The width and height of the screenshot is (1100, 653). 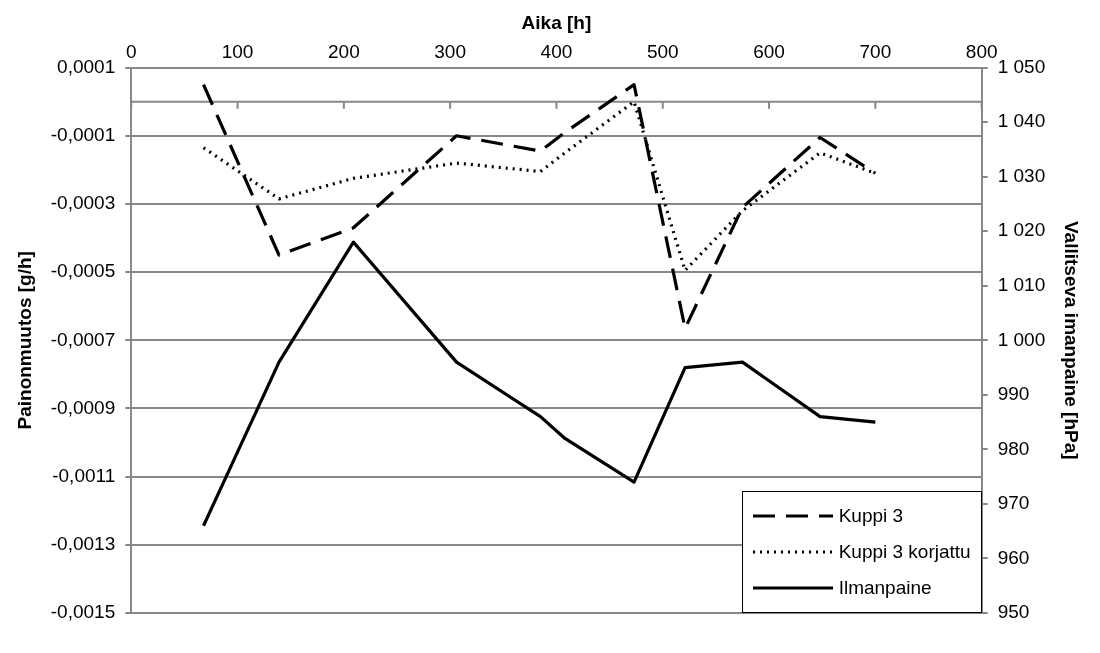 What do you see at coordinates (1013, 394) in the screenshot?
I see `y2-tick-label: 990` at bounding box center [1013, 394].